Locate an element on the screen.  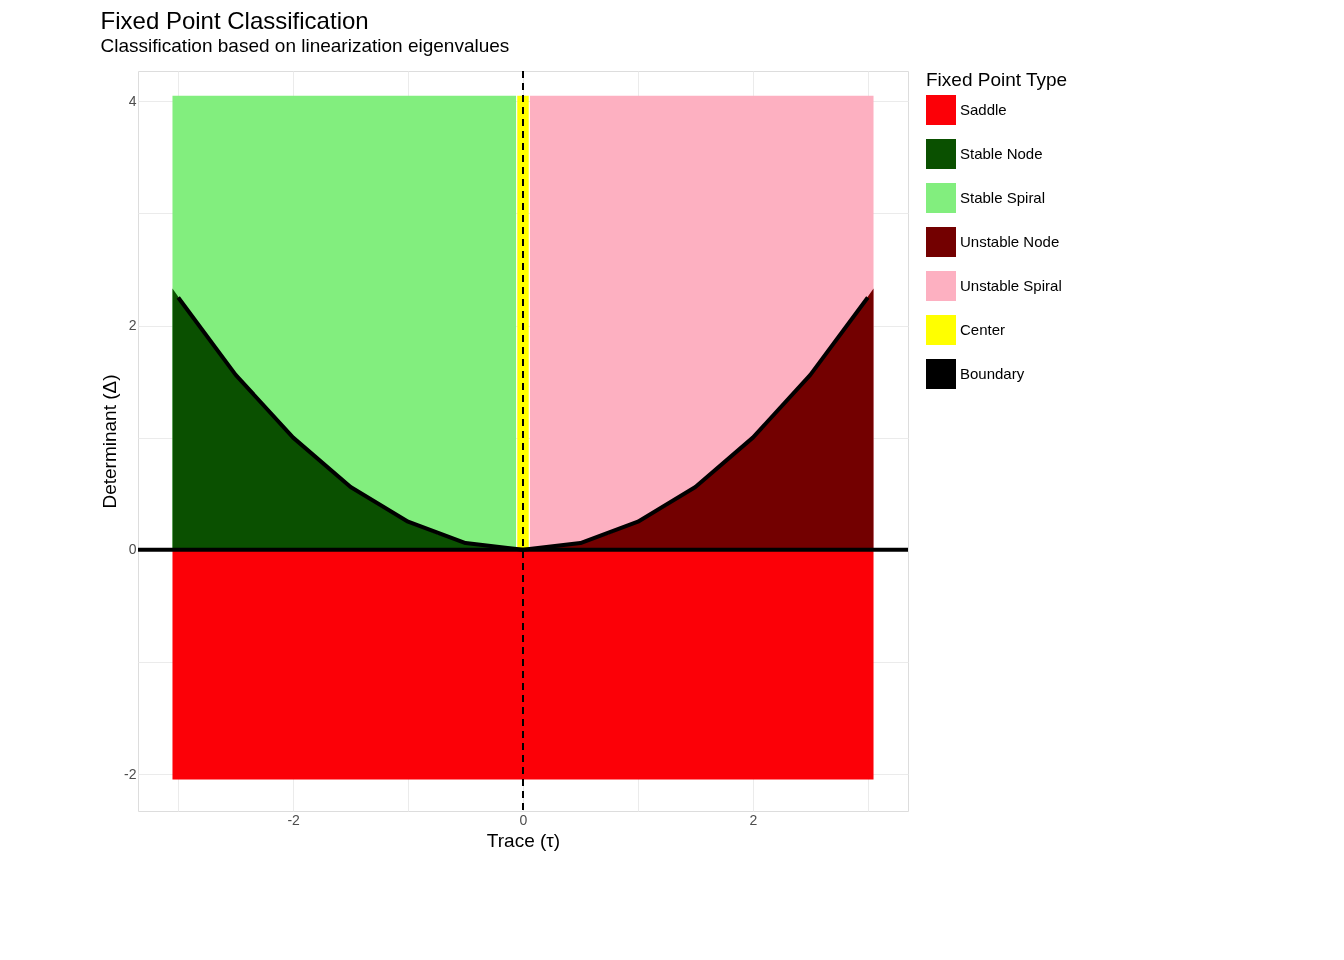
legend-label: Stable Node is located at coordinates (1001, 153).